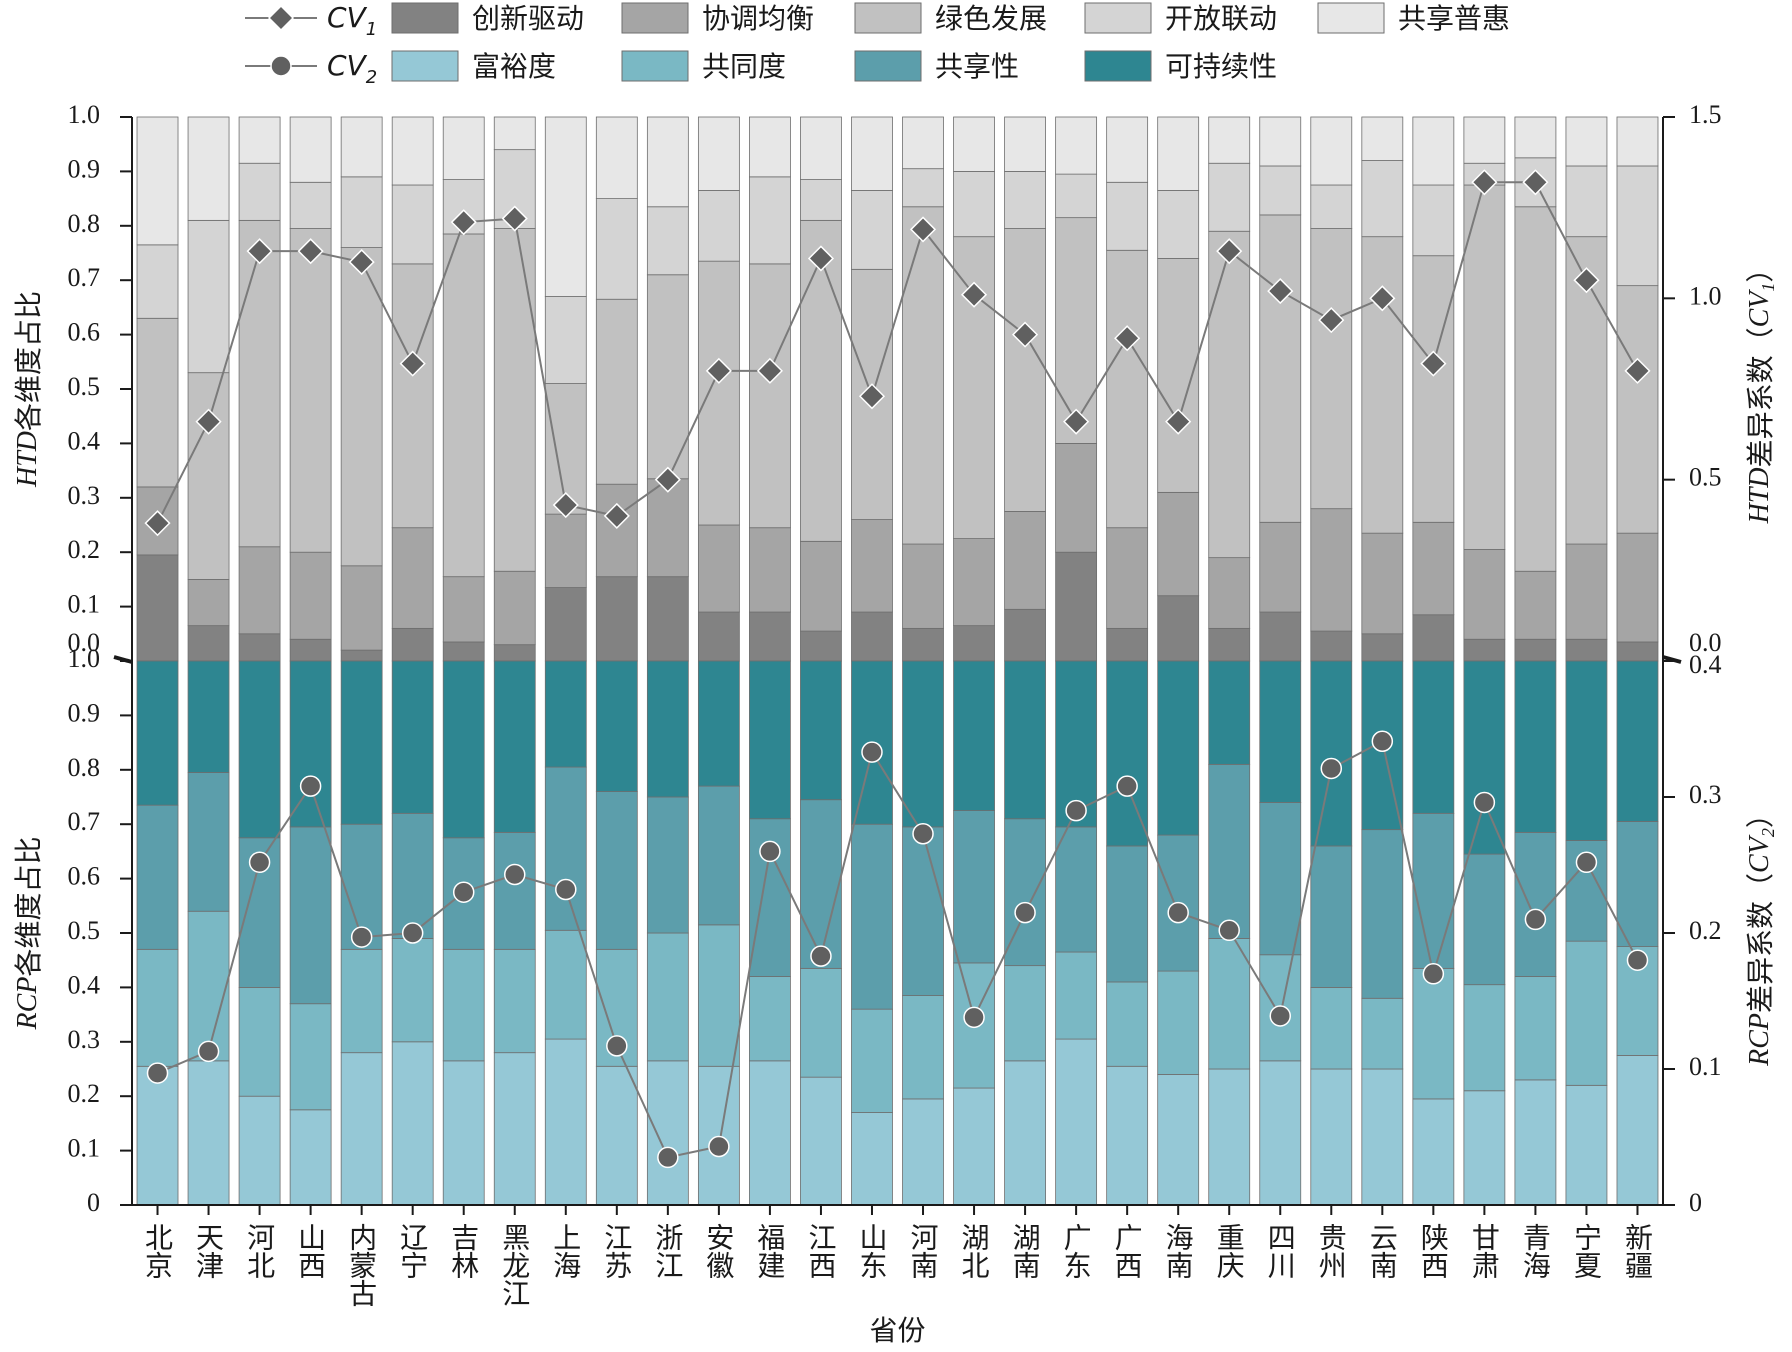 The width and height of the screenshot is (1792, 1352). I want to click on legend-line-label: CV1, so click(352, 20).